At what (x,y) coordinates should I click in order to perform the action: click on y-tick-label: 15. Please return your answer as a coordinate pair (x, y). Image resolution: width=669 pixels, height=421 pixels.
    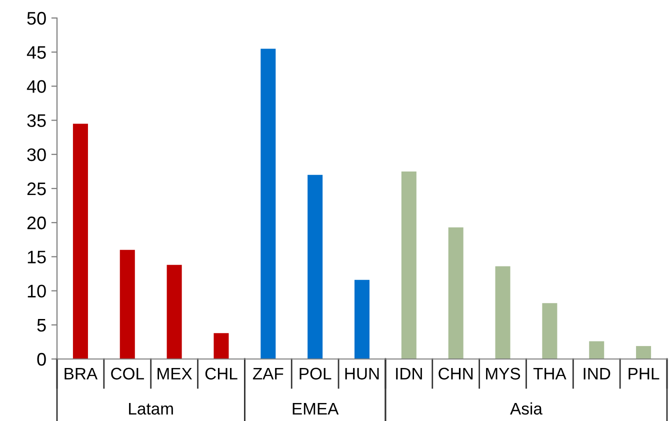
    Looking at the image, I should click on (37, 257).